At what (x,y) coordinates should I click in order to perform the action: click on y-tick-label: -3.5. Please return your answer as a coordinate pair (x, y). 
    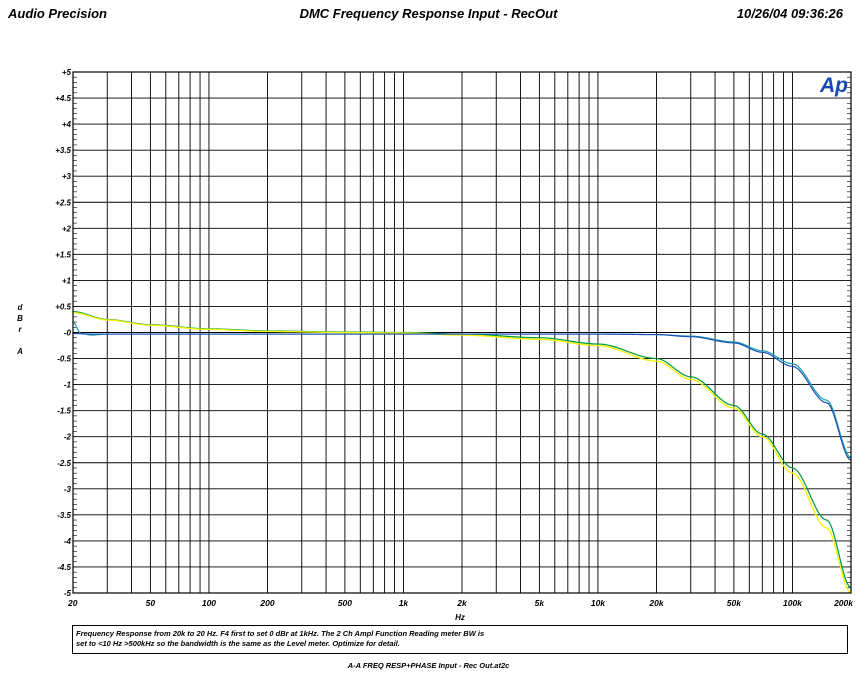
    Looking at the image, I should click on (64, 515).